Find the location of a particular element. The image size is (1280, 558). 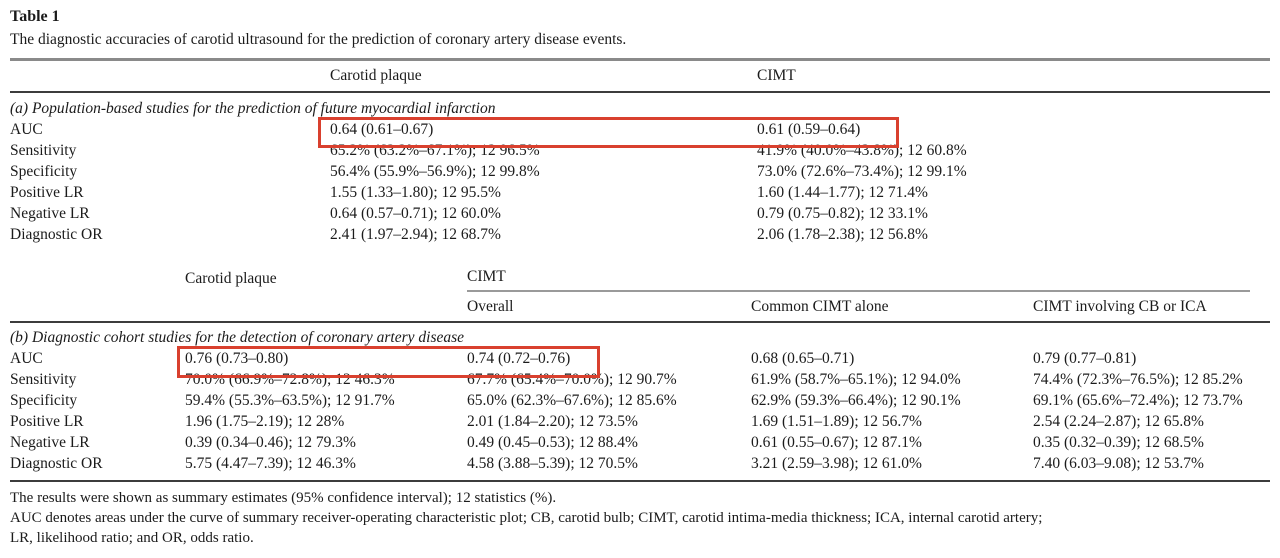

table-cell: 0.64 (0.61–0.67) is located at coordinates (382, 129).